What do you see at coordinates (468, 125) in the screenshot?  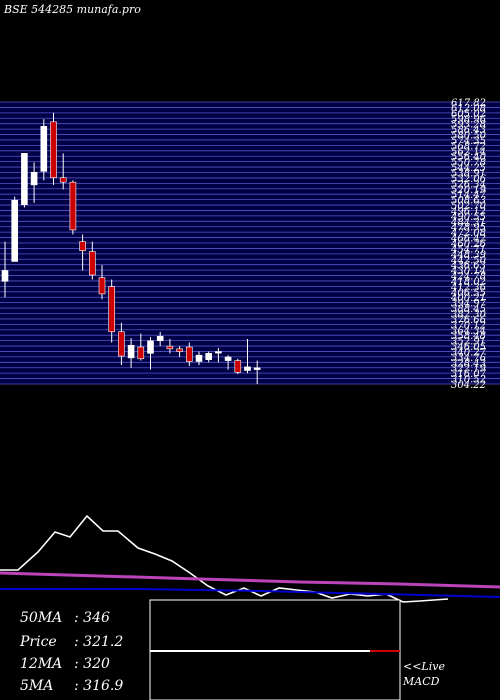 I see `price-tick-label: 593.28` at bounding box center [468, 125].